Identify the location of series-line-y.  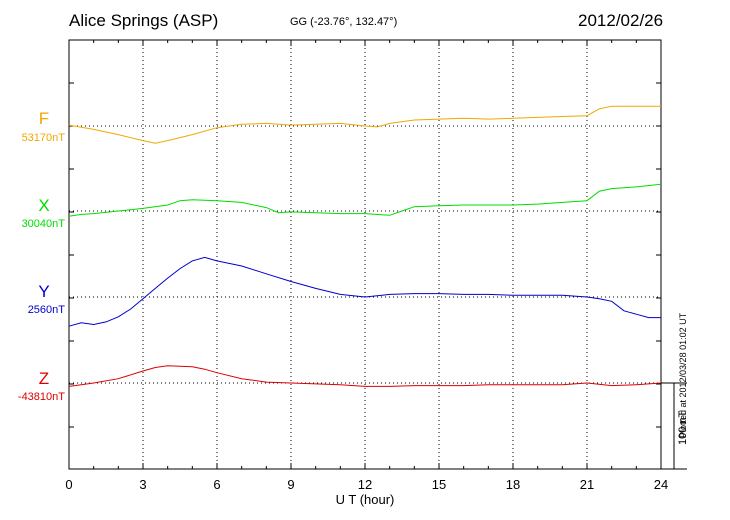
(364, 291).